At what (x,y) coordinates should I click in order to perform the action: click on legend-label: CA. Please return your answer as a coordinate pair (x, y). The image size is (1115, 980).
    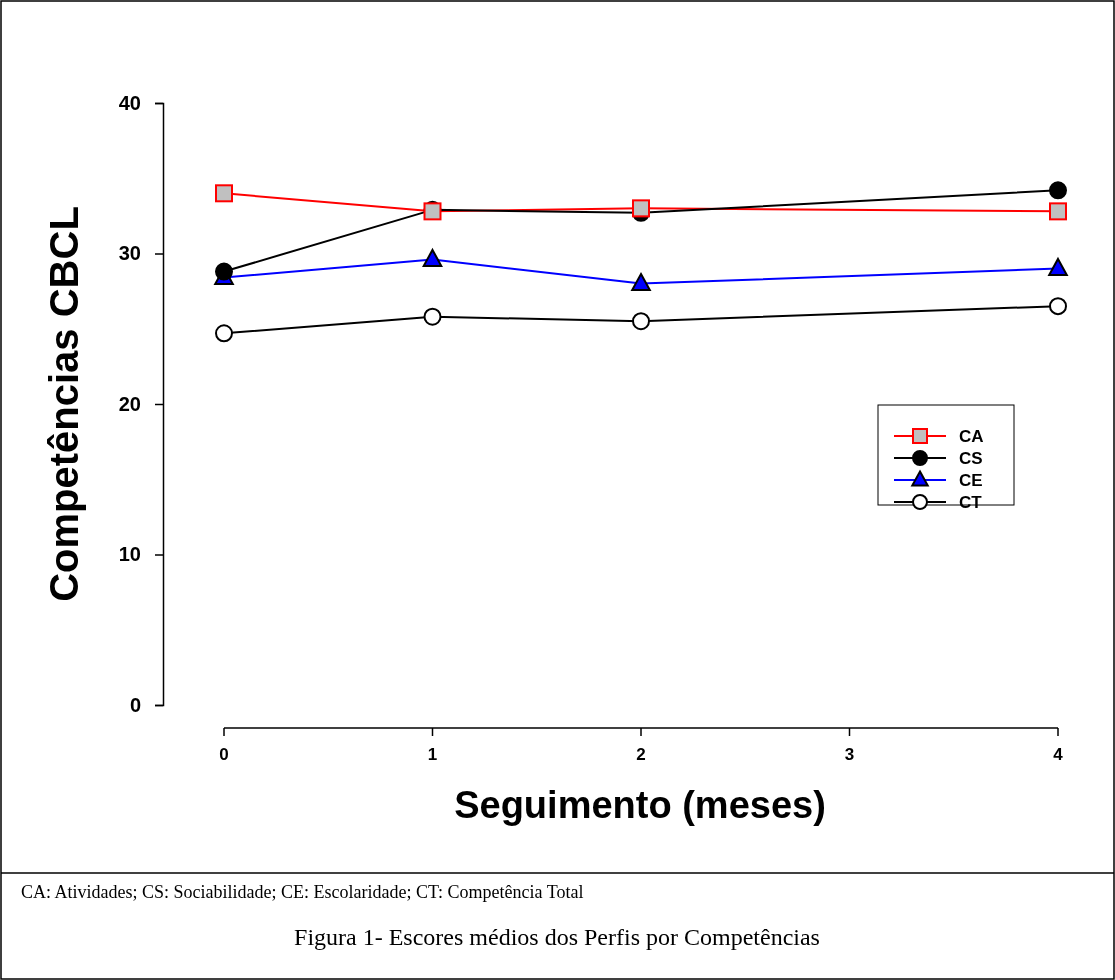
    Looking at the image, I should click on (971, 436).